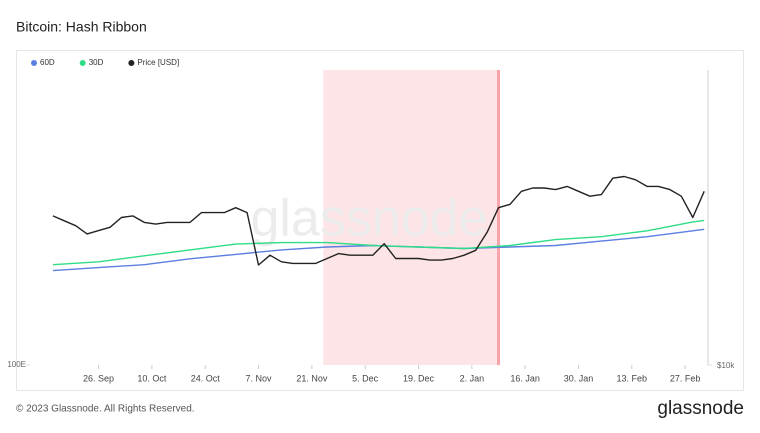  What do you see at coordinates (368, 219) in the screenshot?
I see `watermark: glassnode` at bounding box center [368, 219].